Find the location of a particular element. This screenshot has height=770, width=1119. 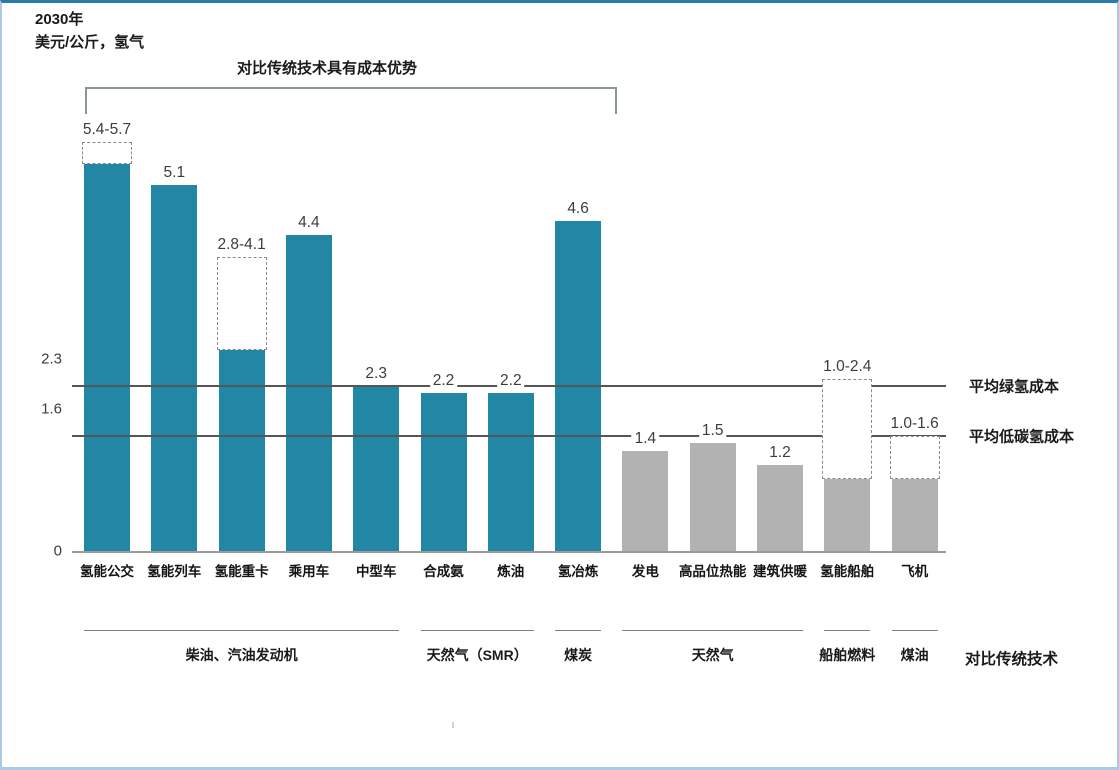

chart-title: 2030年 is located at coordinates (59, 19).